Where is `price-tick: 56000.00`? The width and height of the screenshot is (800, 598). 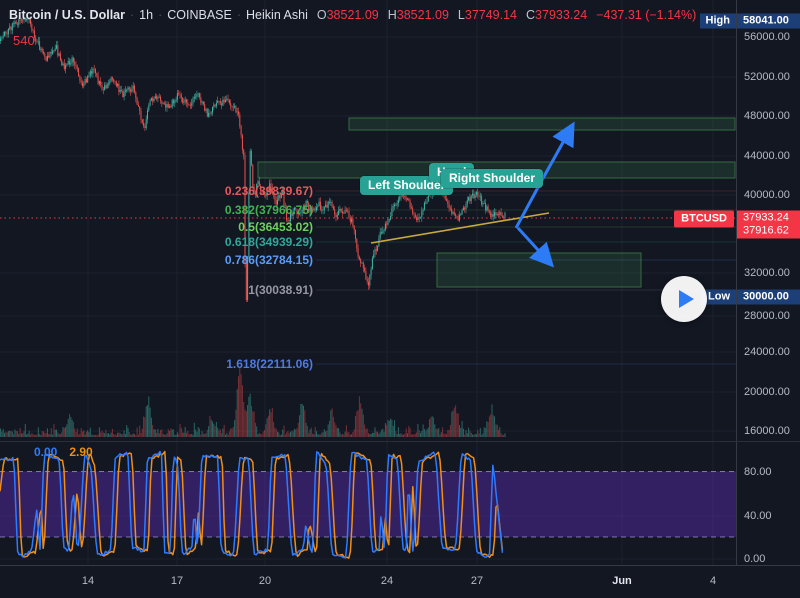
price-tick: 56000.00 is located at coordinates (767, 37).